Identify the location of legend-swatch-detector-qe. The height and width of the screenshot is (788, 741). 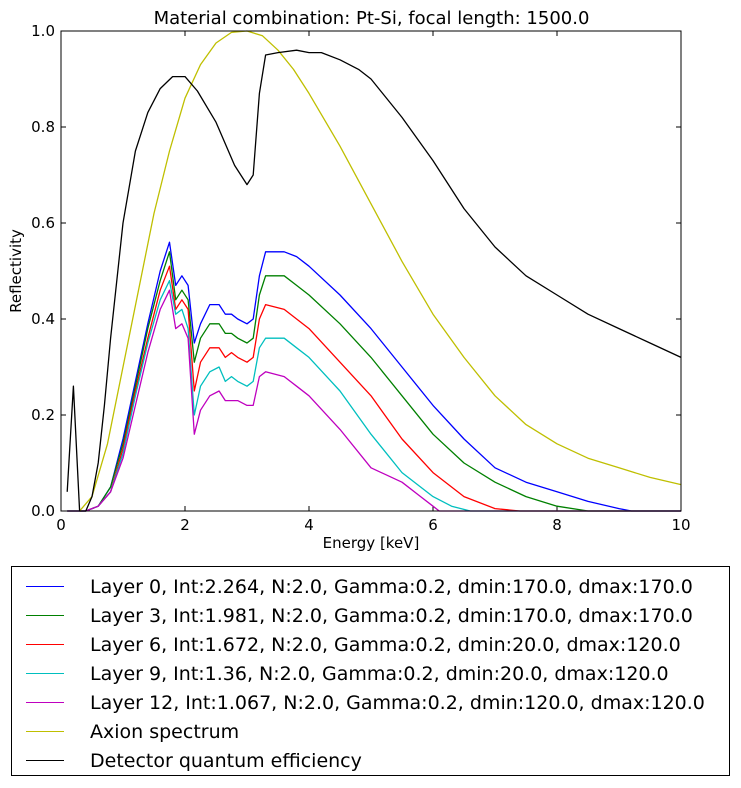
(45, 760).